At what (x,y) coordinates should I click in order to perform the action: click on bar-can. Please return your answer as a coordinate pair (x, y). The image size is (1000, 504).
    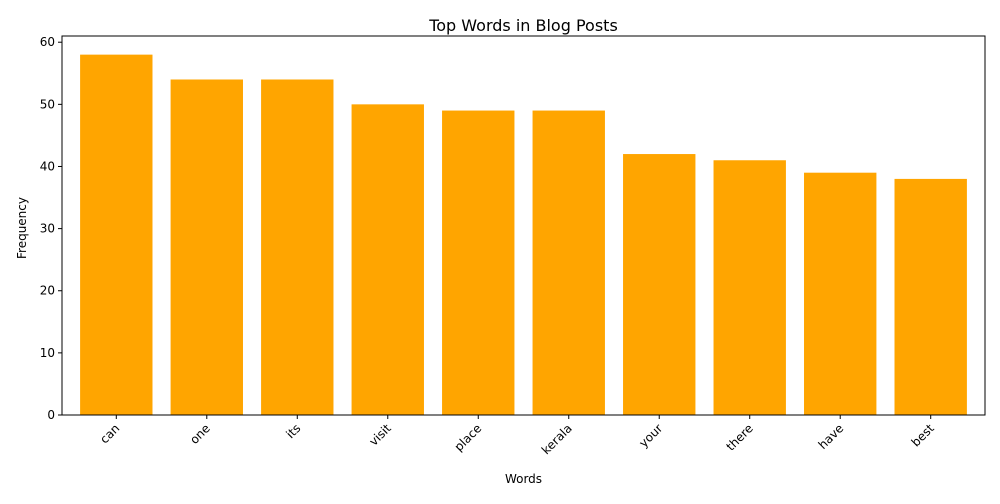
    Looking at the image, I should click on (116, 234).